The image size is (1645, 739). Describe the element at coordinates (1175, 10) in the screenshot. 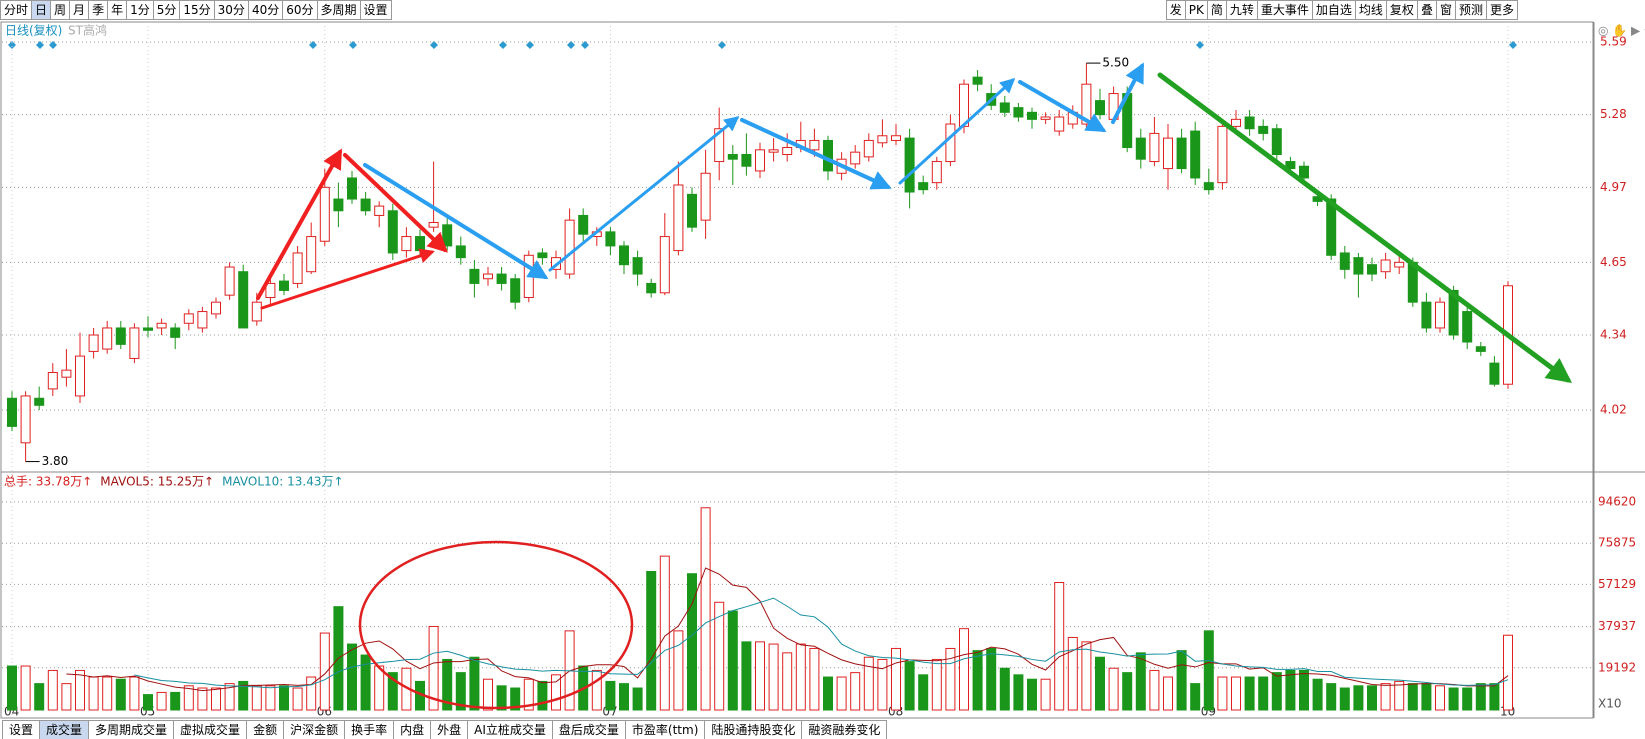

I see `button: 发` at that location.